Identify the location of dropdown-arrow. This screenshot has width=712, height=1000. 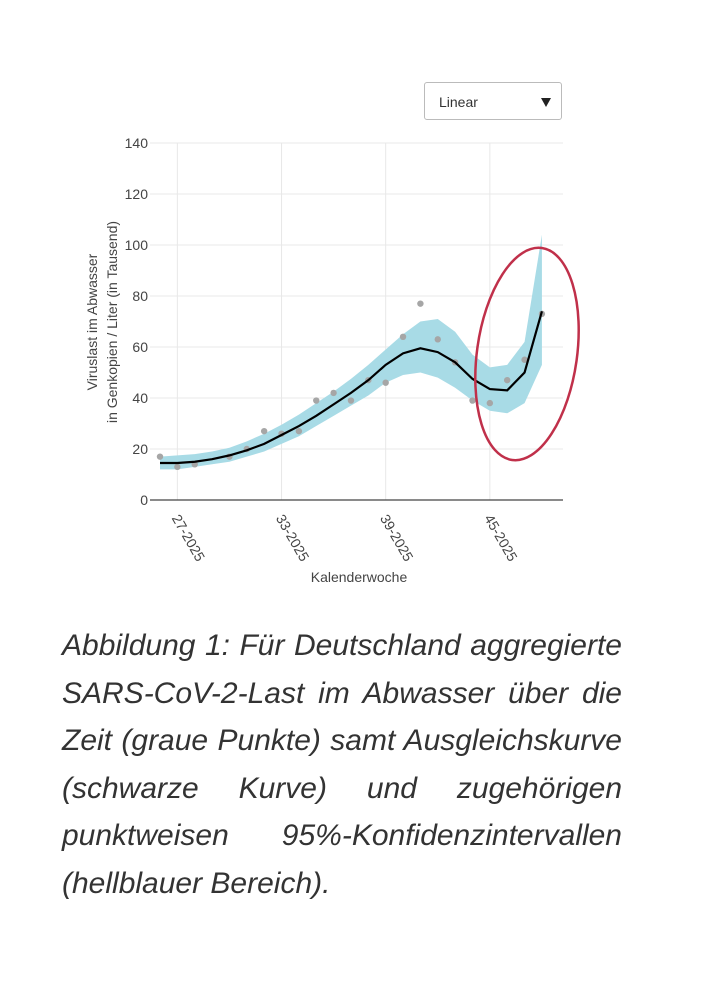
(546, 102).